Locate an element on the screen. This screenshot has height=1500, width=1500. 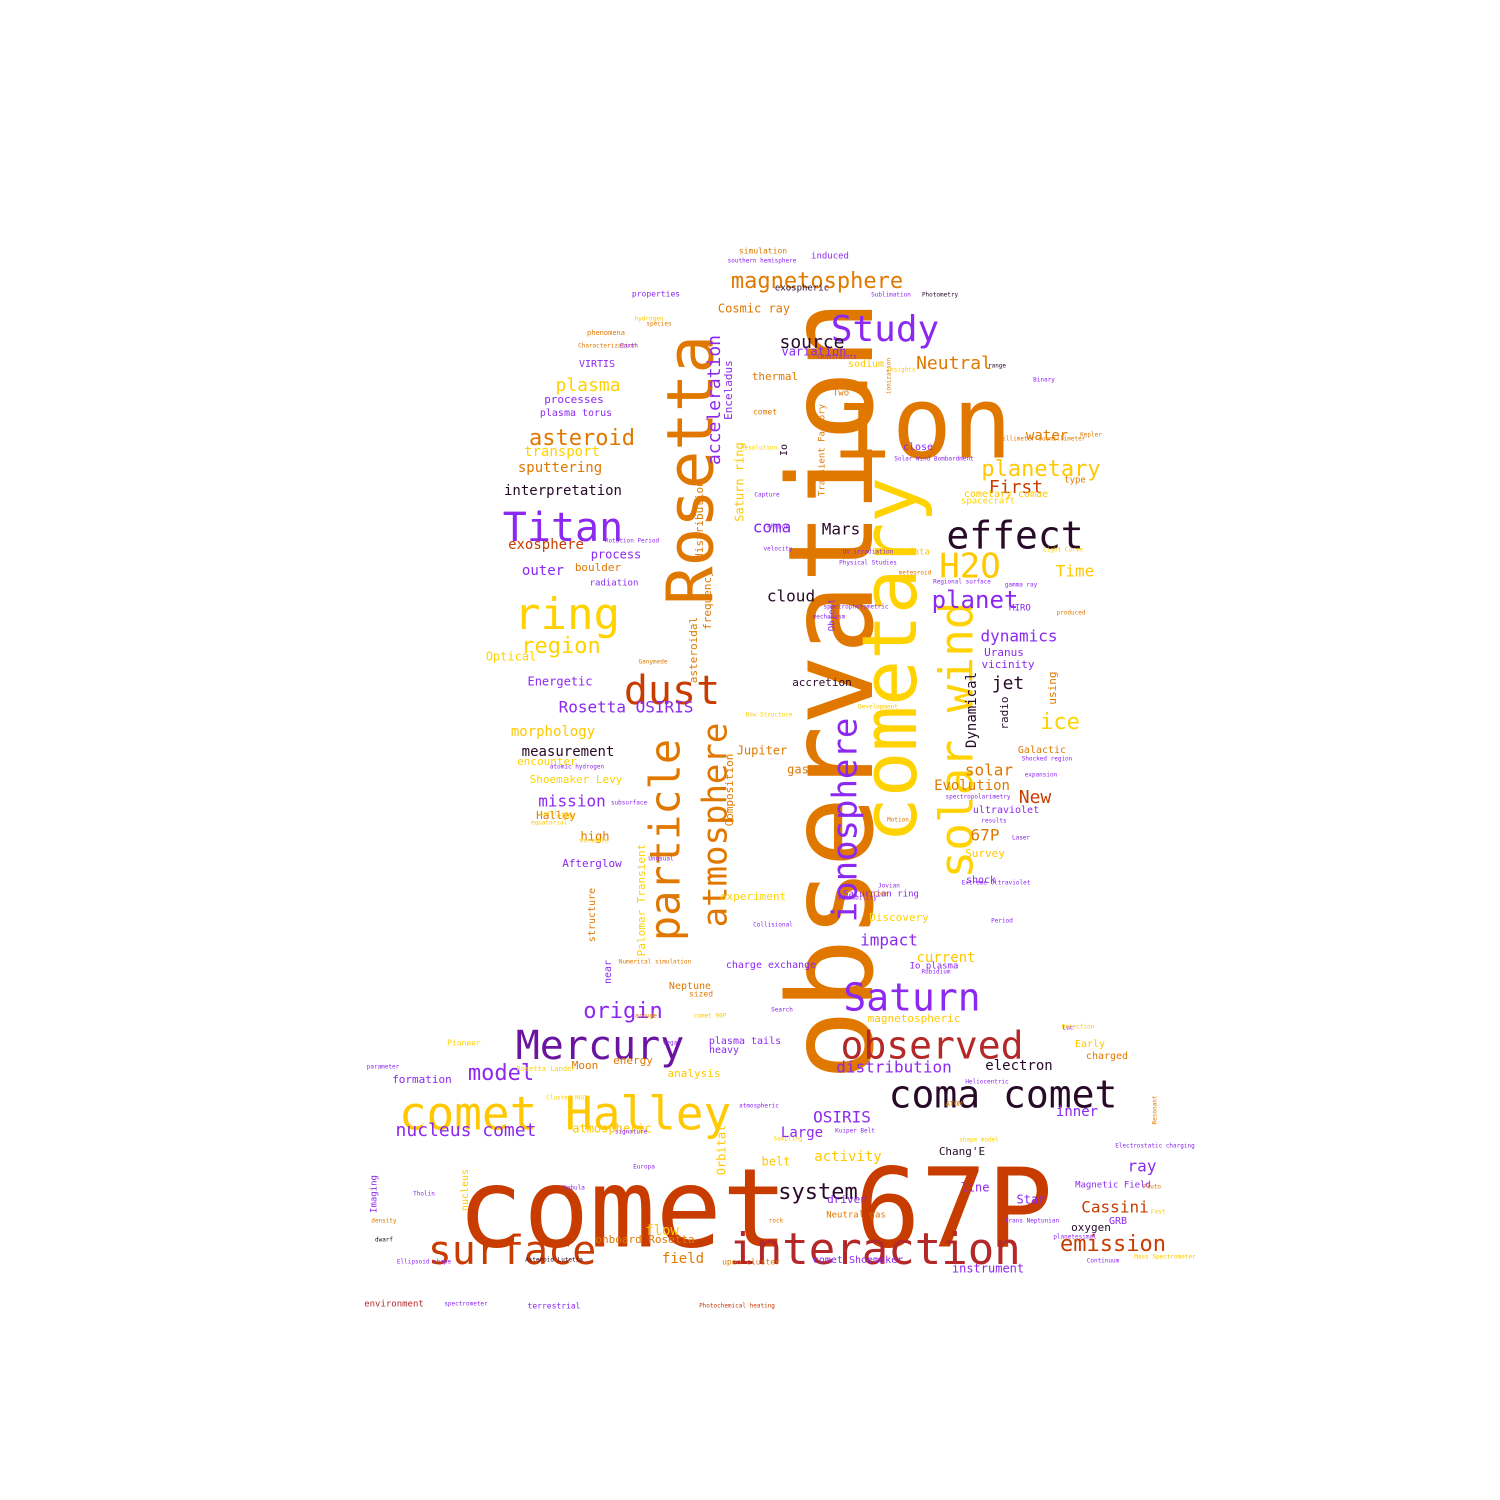
word-activity: activity is located at coordinates (847, 1157).